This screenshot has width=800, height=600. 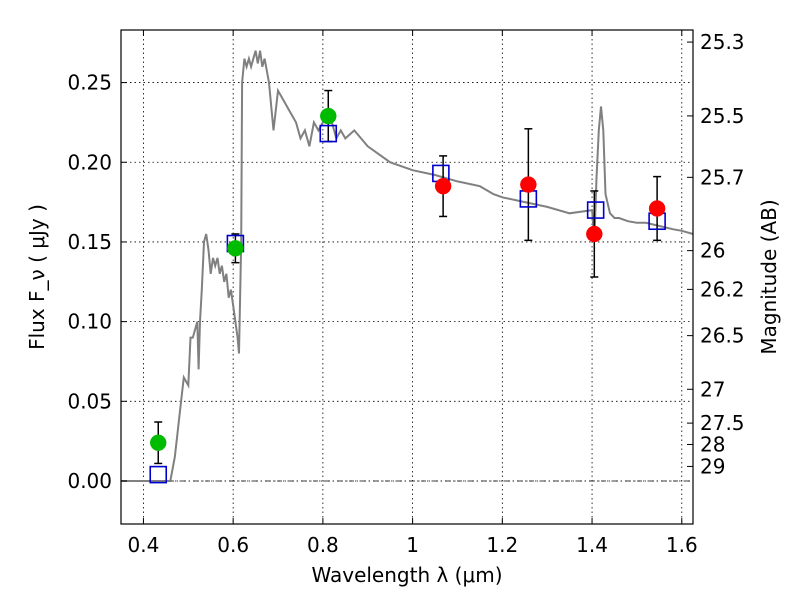 What do you see at coordinates (144, 545) in the screenshot?
I see `x-tick-label: 0.4` at bounding box center [144, 545].